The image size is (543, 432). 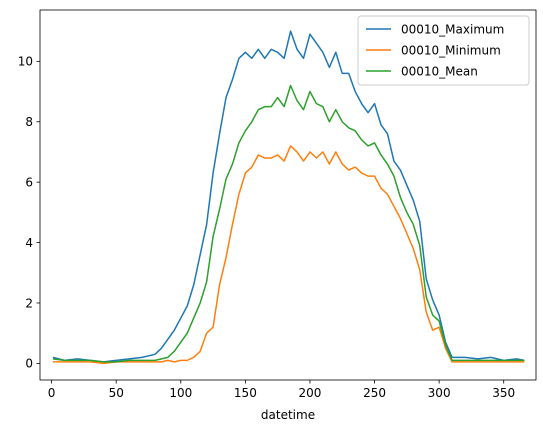 I want to click on legend-label: 00010_Maximum, so click(x=452, y=29).